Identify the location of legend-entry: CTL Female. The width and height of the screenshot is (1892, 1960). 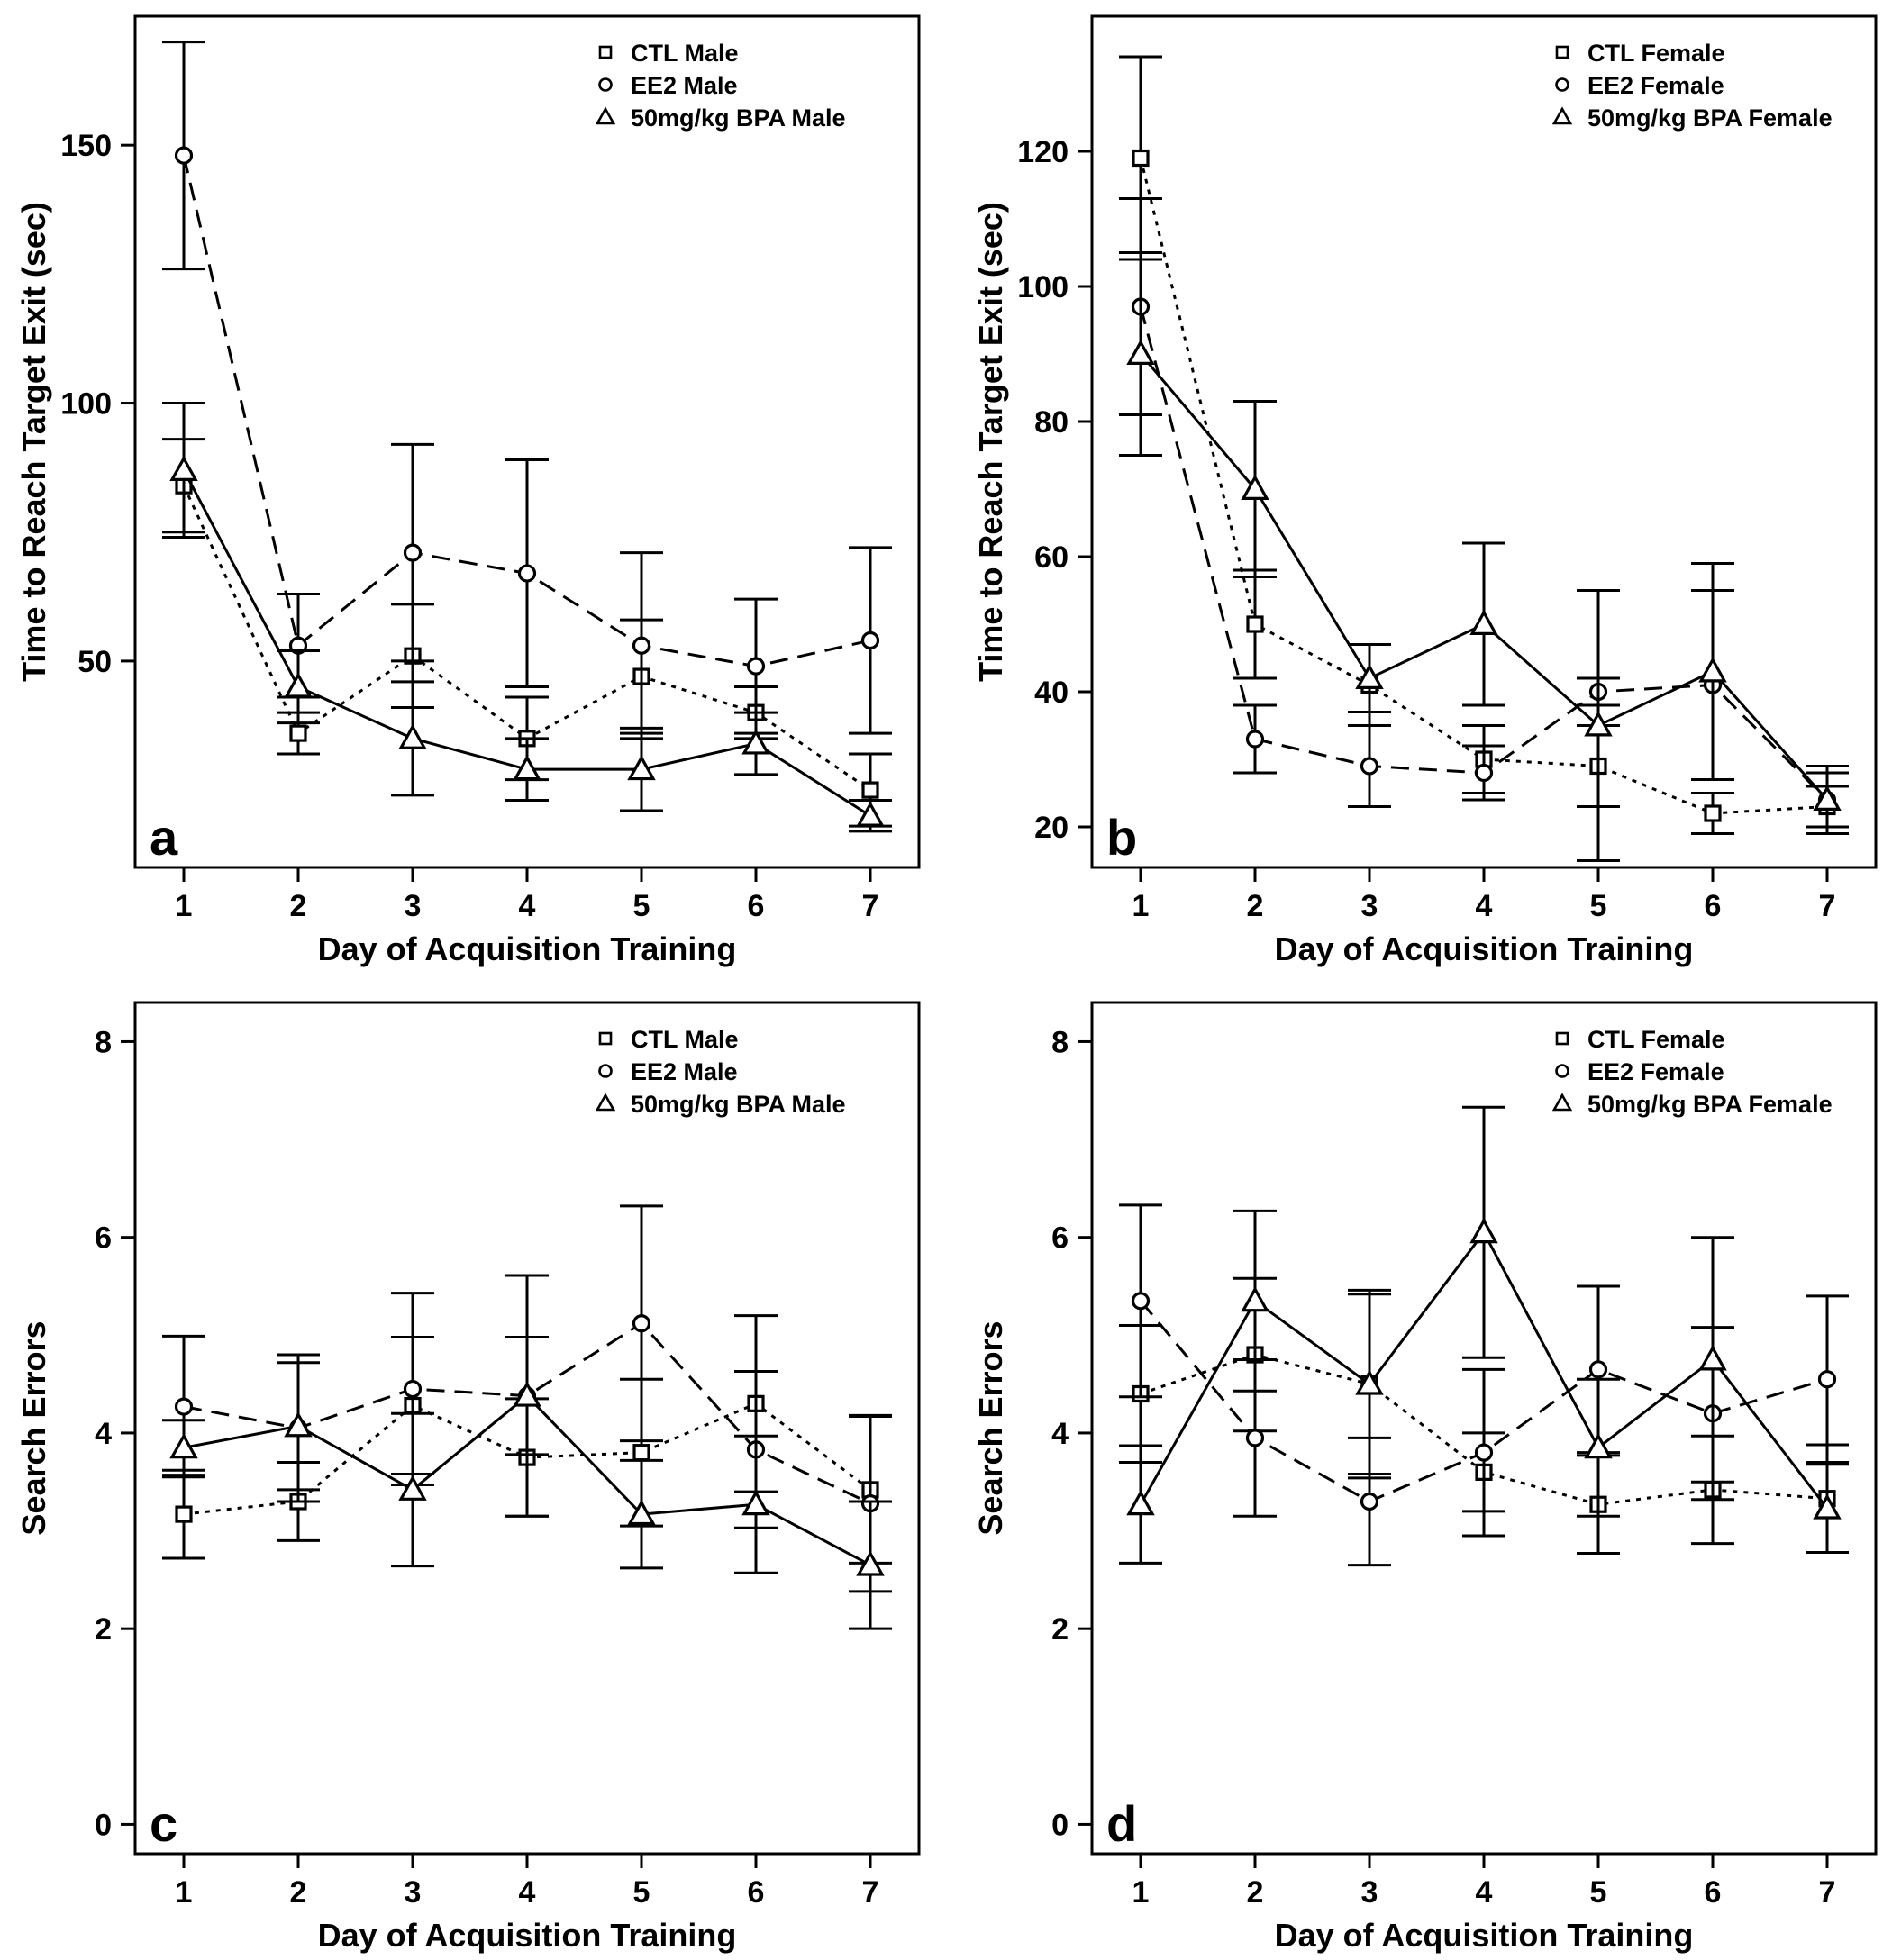
(1640, 1039).